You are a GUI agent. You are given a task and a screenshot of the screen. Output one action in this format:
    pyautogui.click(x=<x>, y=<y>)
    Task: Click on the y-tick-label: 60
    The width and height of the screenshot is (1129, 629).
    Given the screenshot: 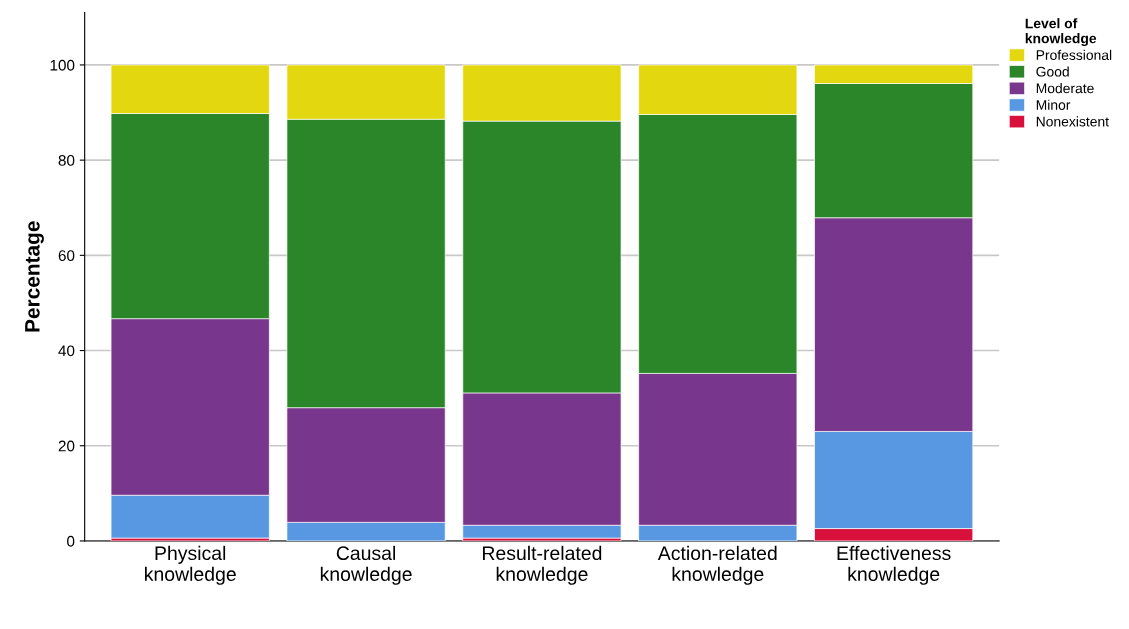 What is the action you would take?
    pyautogui.click(x=66, y=256)
    